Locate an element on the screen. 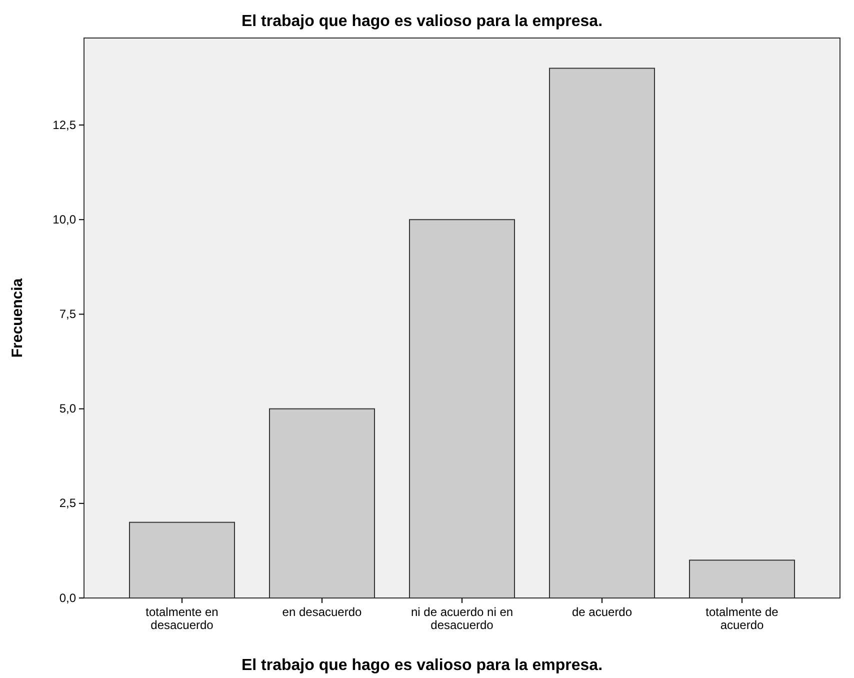  x-axis-title: El trabajo que hago es valioso para la empresa. is located at coordinates (422, 665).